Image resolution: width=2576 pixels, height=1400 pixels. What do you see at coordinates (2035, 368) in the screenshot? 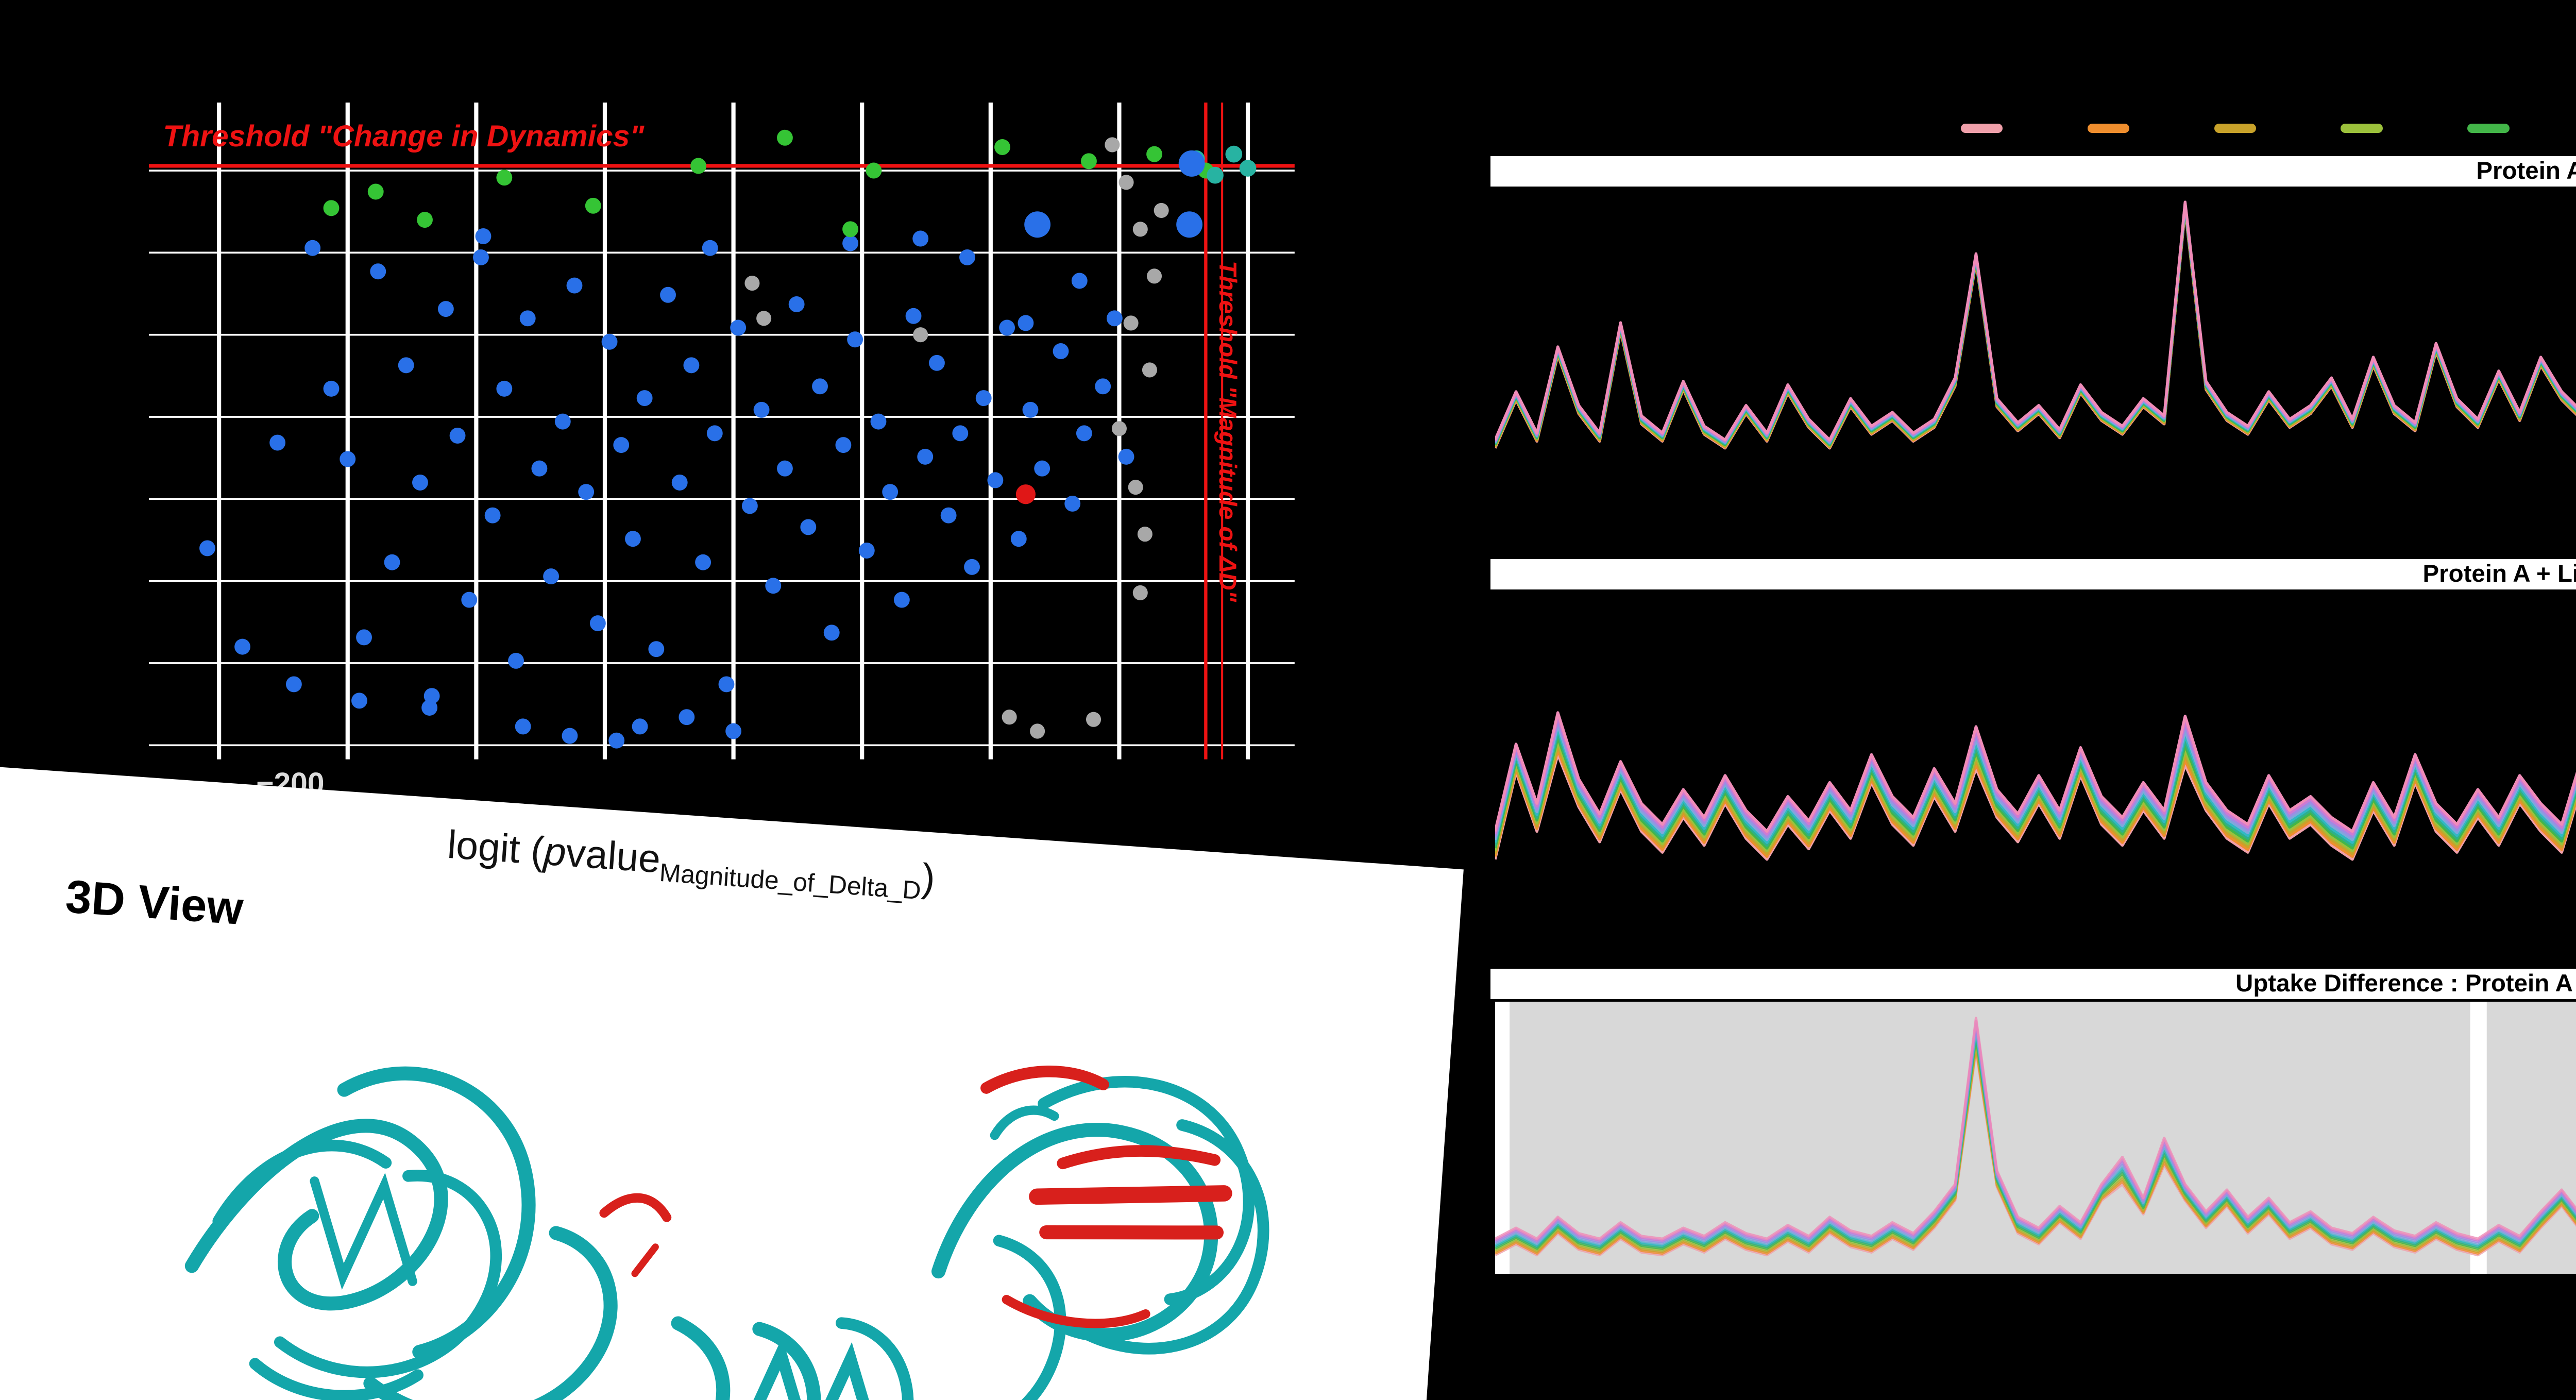
I see `uptake-chart-protein-a` at bounding box center [2035, 368].